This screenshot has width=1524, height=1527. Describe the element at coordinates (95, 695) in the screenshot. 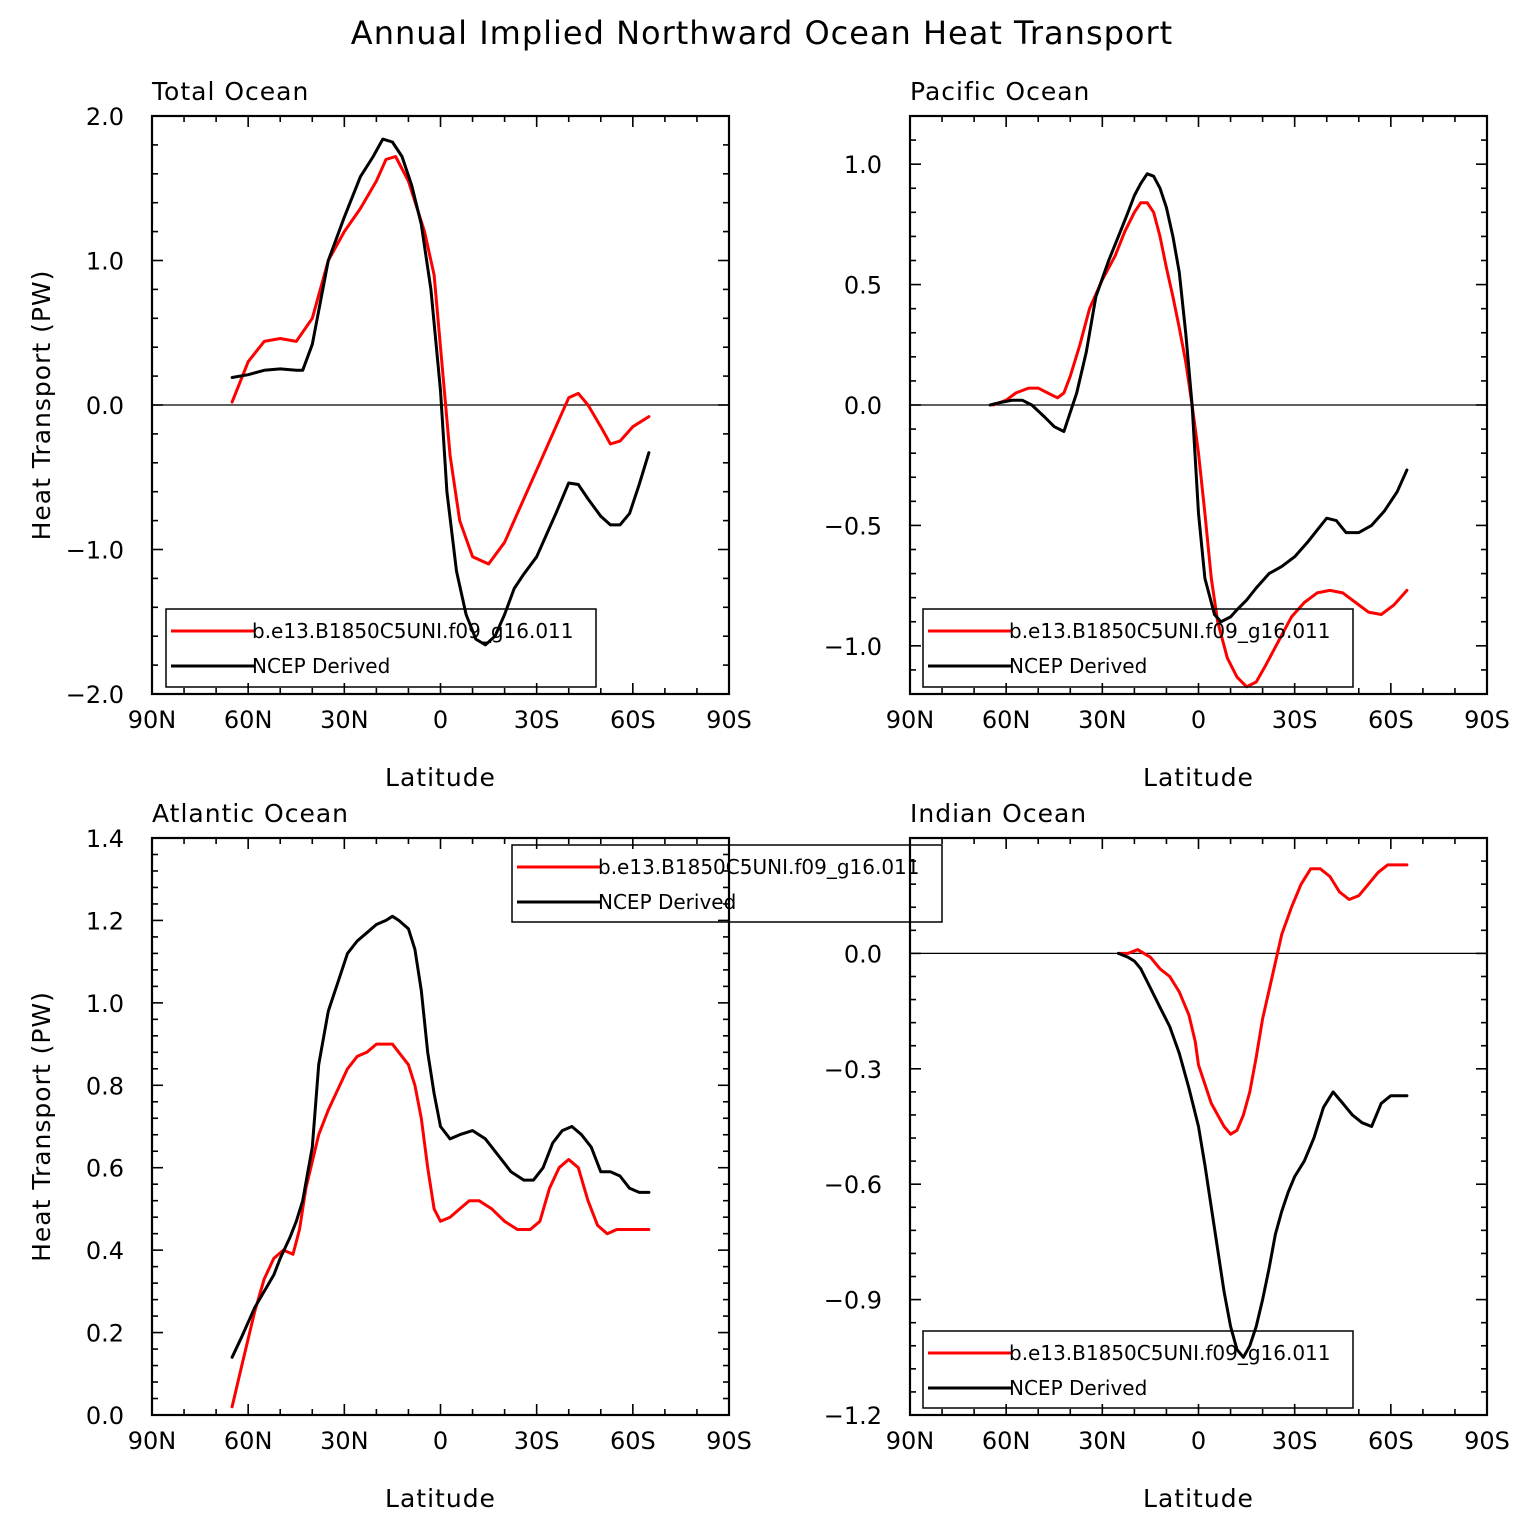

I see `y-tick-label: −2.0` at that location.